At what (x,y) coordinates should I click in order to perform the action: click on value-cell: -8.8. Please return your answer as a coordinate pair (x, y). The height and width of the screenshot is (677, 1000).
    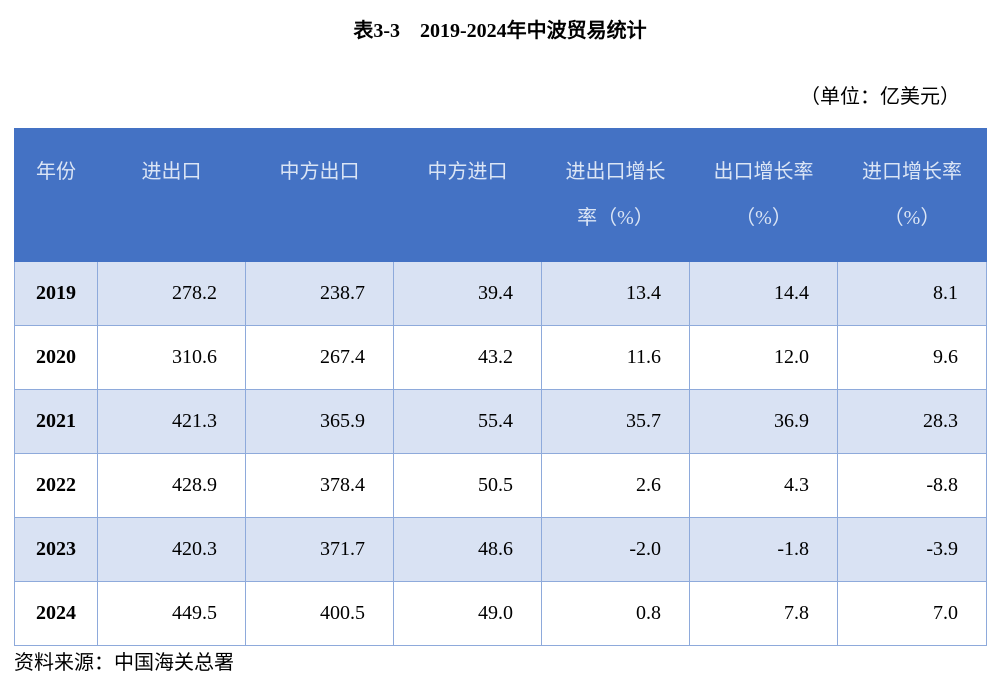
    Looking at the image, I should click on (912, 485).